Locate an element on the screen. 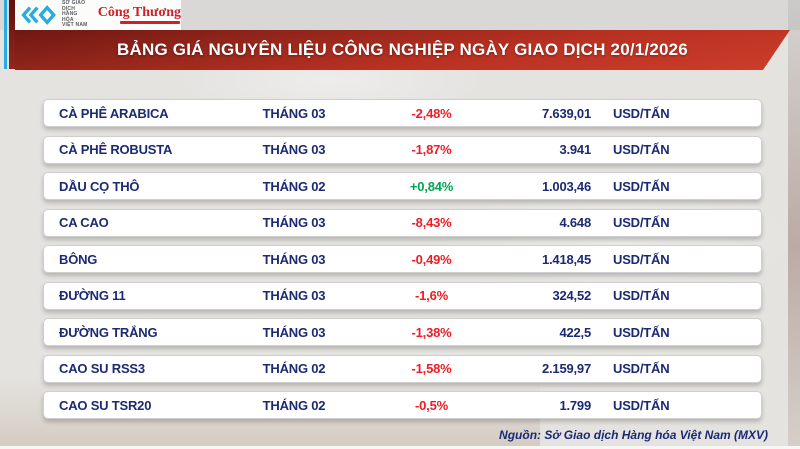  percent-change: -1,38% is located at coordinates (431, 332).